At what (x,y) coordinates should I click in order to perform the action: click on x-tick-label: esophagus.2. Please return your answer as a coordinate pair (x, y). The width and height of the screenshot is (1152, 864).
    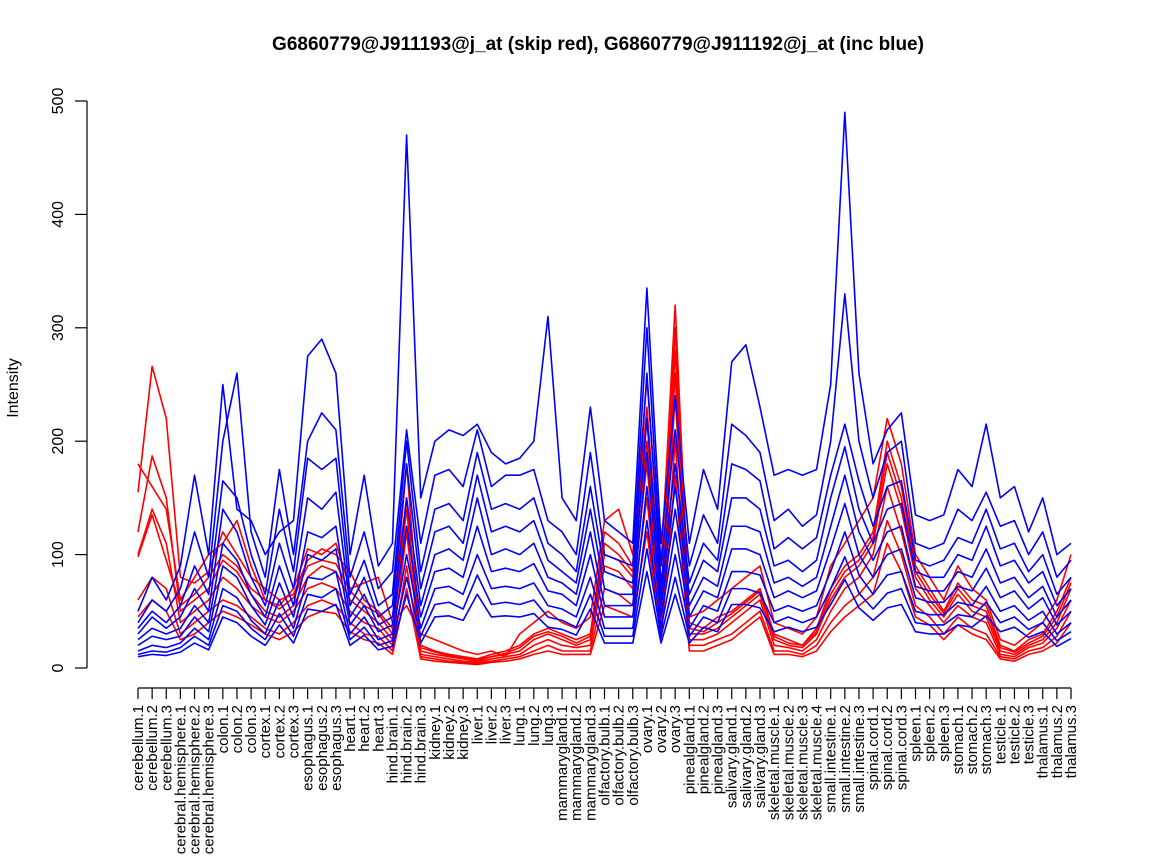
    Looking at the image, I should click on (322, 748).